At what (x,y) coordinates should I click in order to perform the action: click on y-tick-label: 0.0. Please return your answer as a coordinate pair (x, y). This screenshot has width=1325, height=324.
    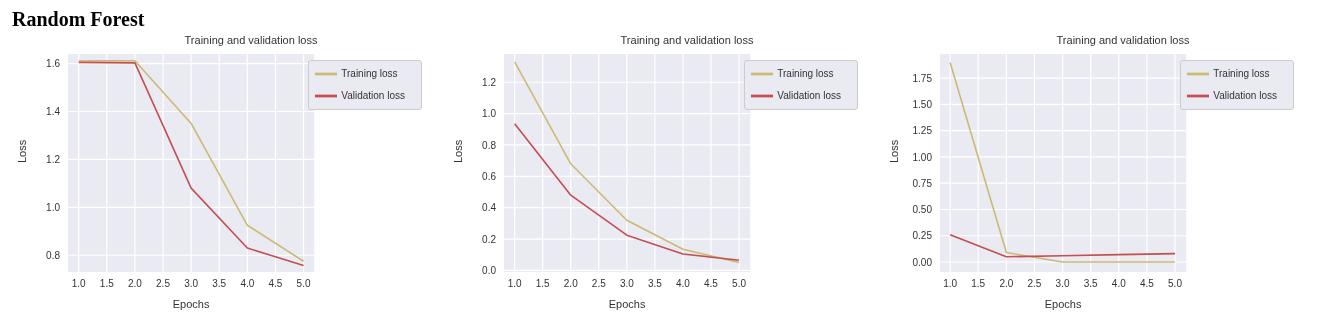
    Looking at the image, I should click on (489, 270).